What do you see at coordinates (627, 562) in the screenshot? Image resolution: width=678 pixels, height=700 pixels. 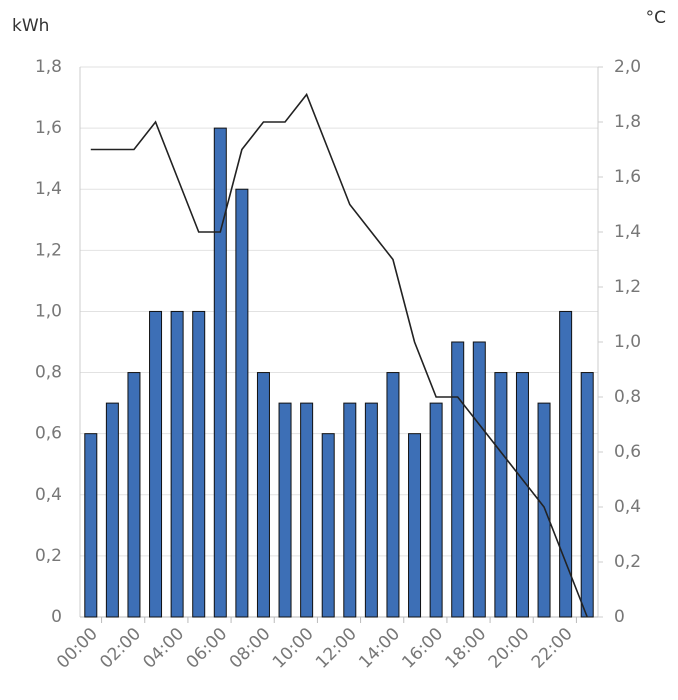 I see `y2-tick-label: 0,2` at bounding box center [627, 562].